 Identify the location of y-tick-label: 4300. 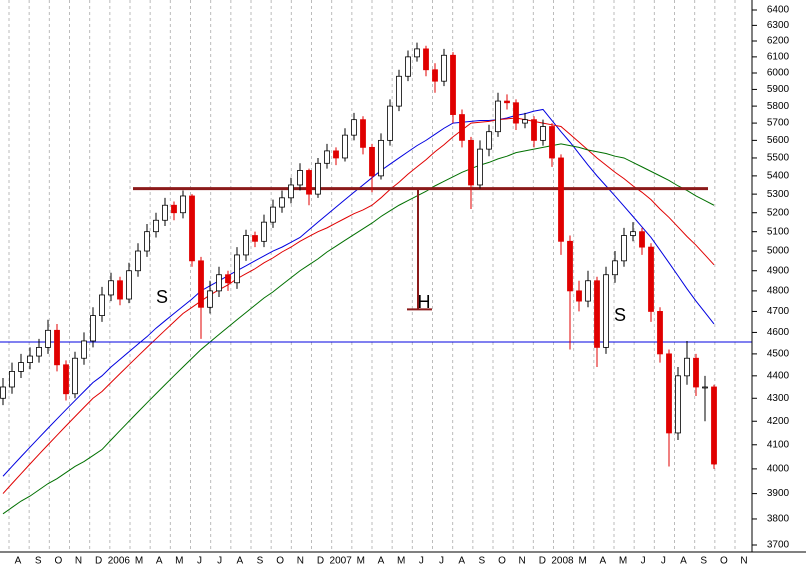
(778, 398).